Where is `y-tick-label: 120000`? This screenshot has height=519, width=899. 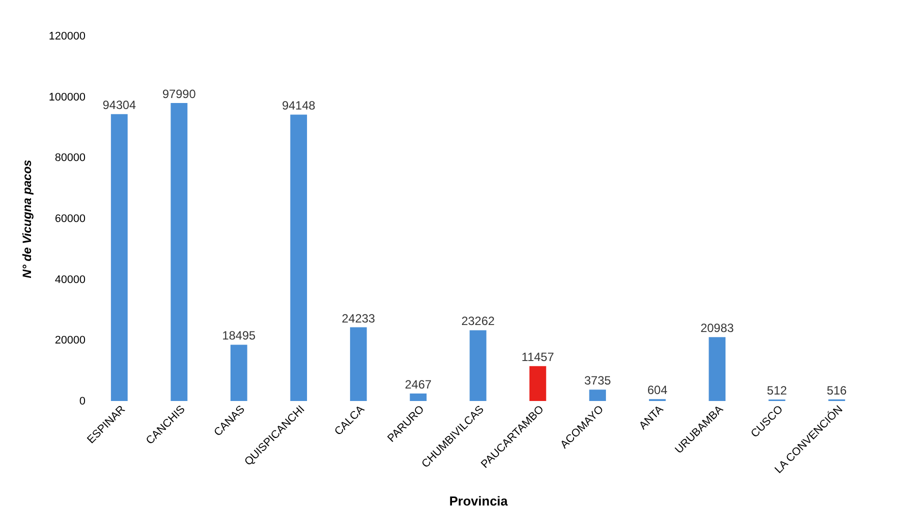 y-tick-label: 120000 is located at coordinates (67, 36).